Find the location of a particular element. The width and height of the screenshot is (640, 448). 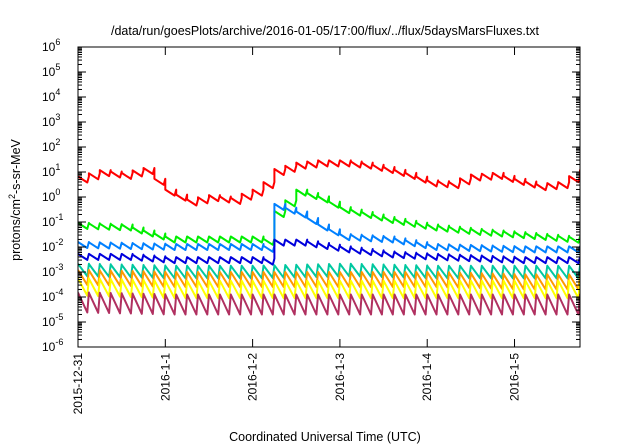

y-tick-label: 10⁴ is located at coordinates (51, 95).